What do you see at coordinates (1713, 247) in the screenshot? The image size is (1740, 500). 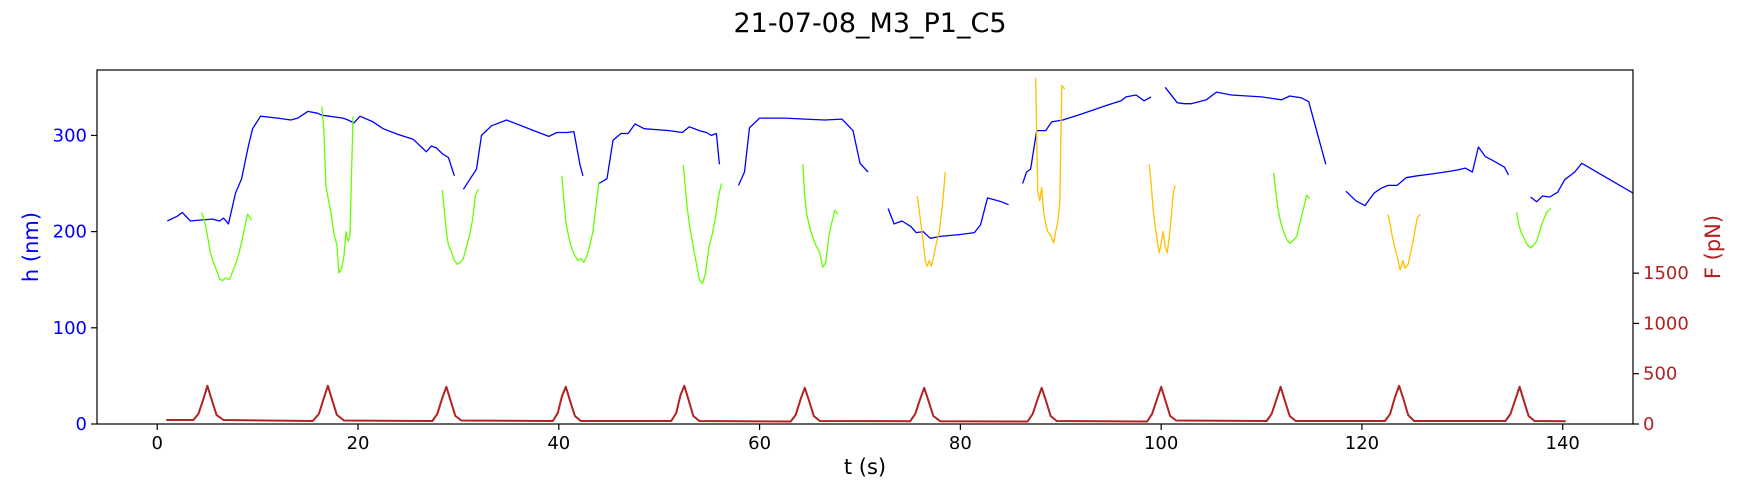 I see `right-y-axis-label: F (pN)` at bounding box center [1713, 247].